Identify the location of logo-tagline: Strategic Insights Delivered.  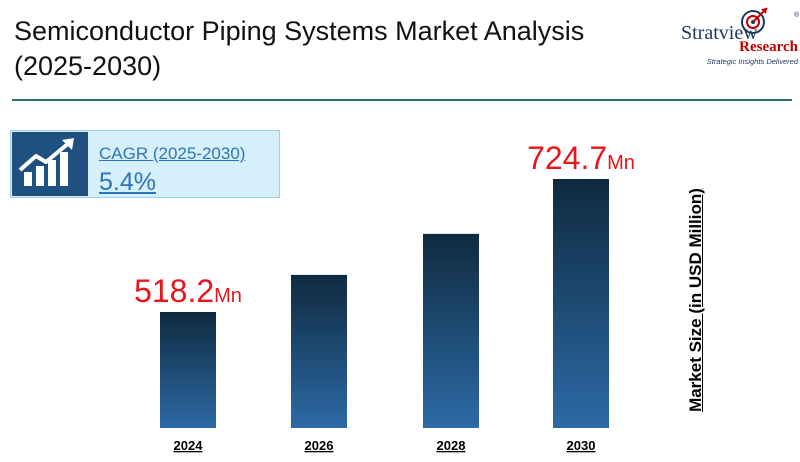
(752, 61).